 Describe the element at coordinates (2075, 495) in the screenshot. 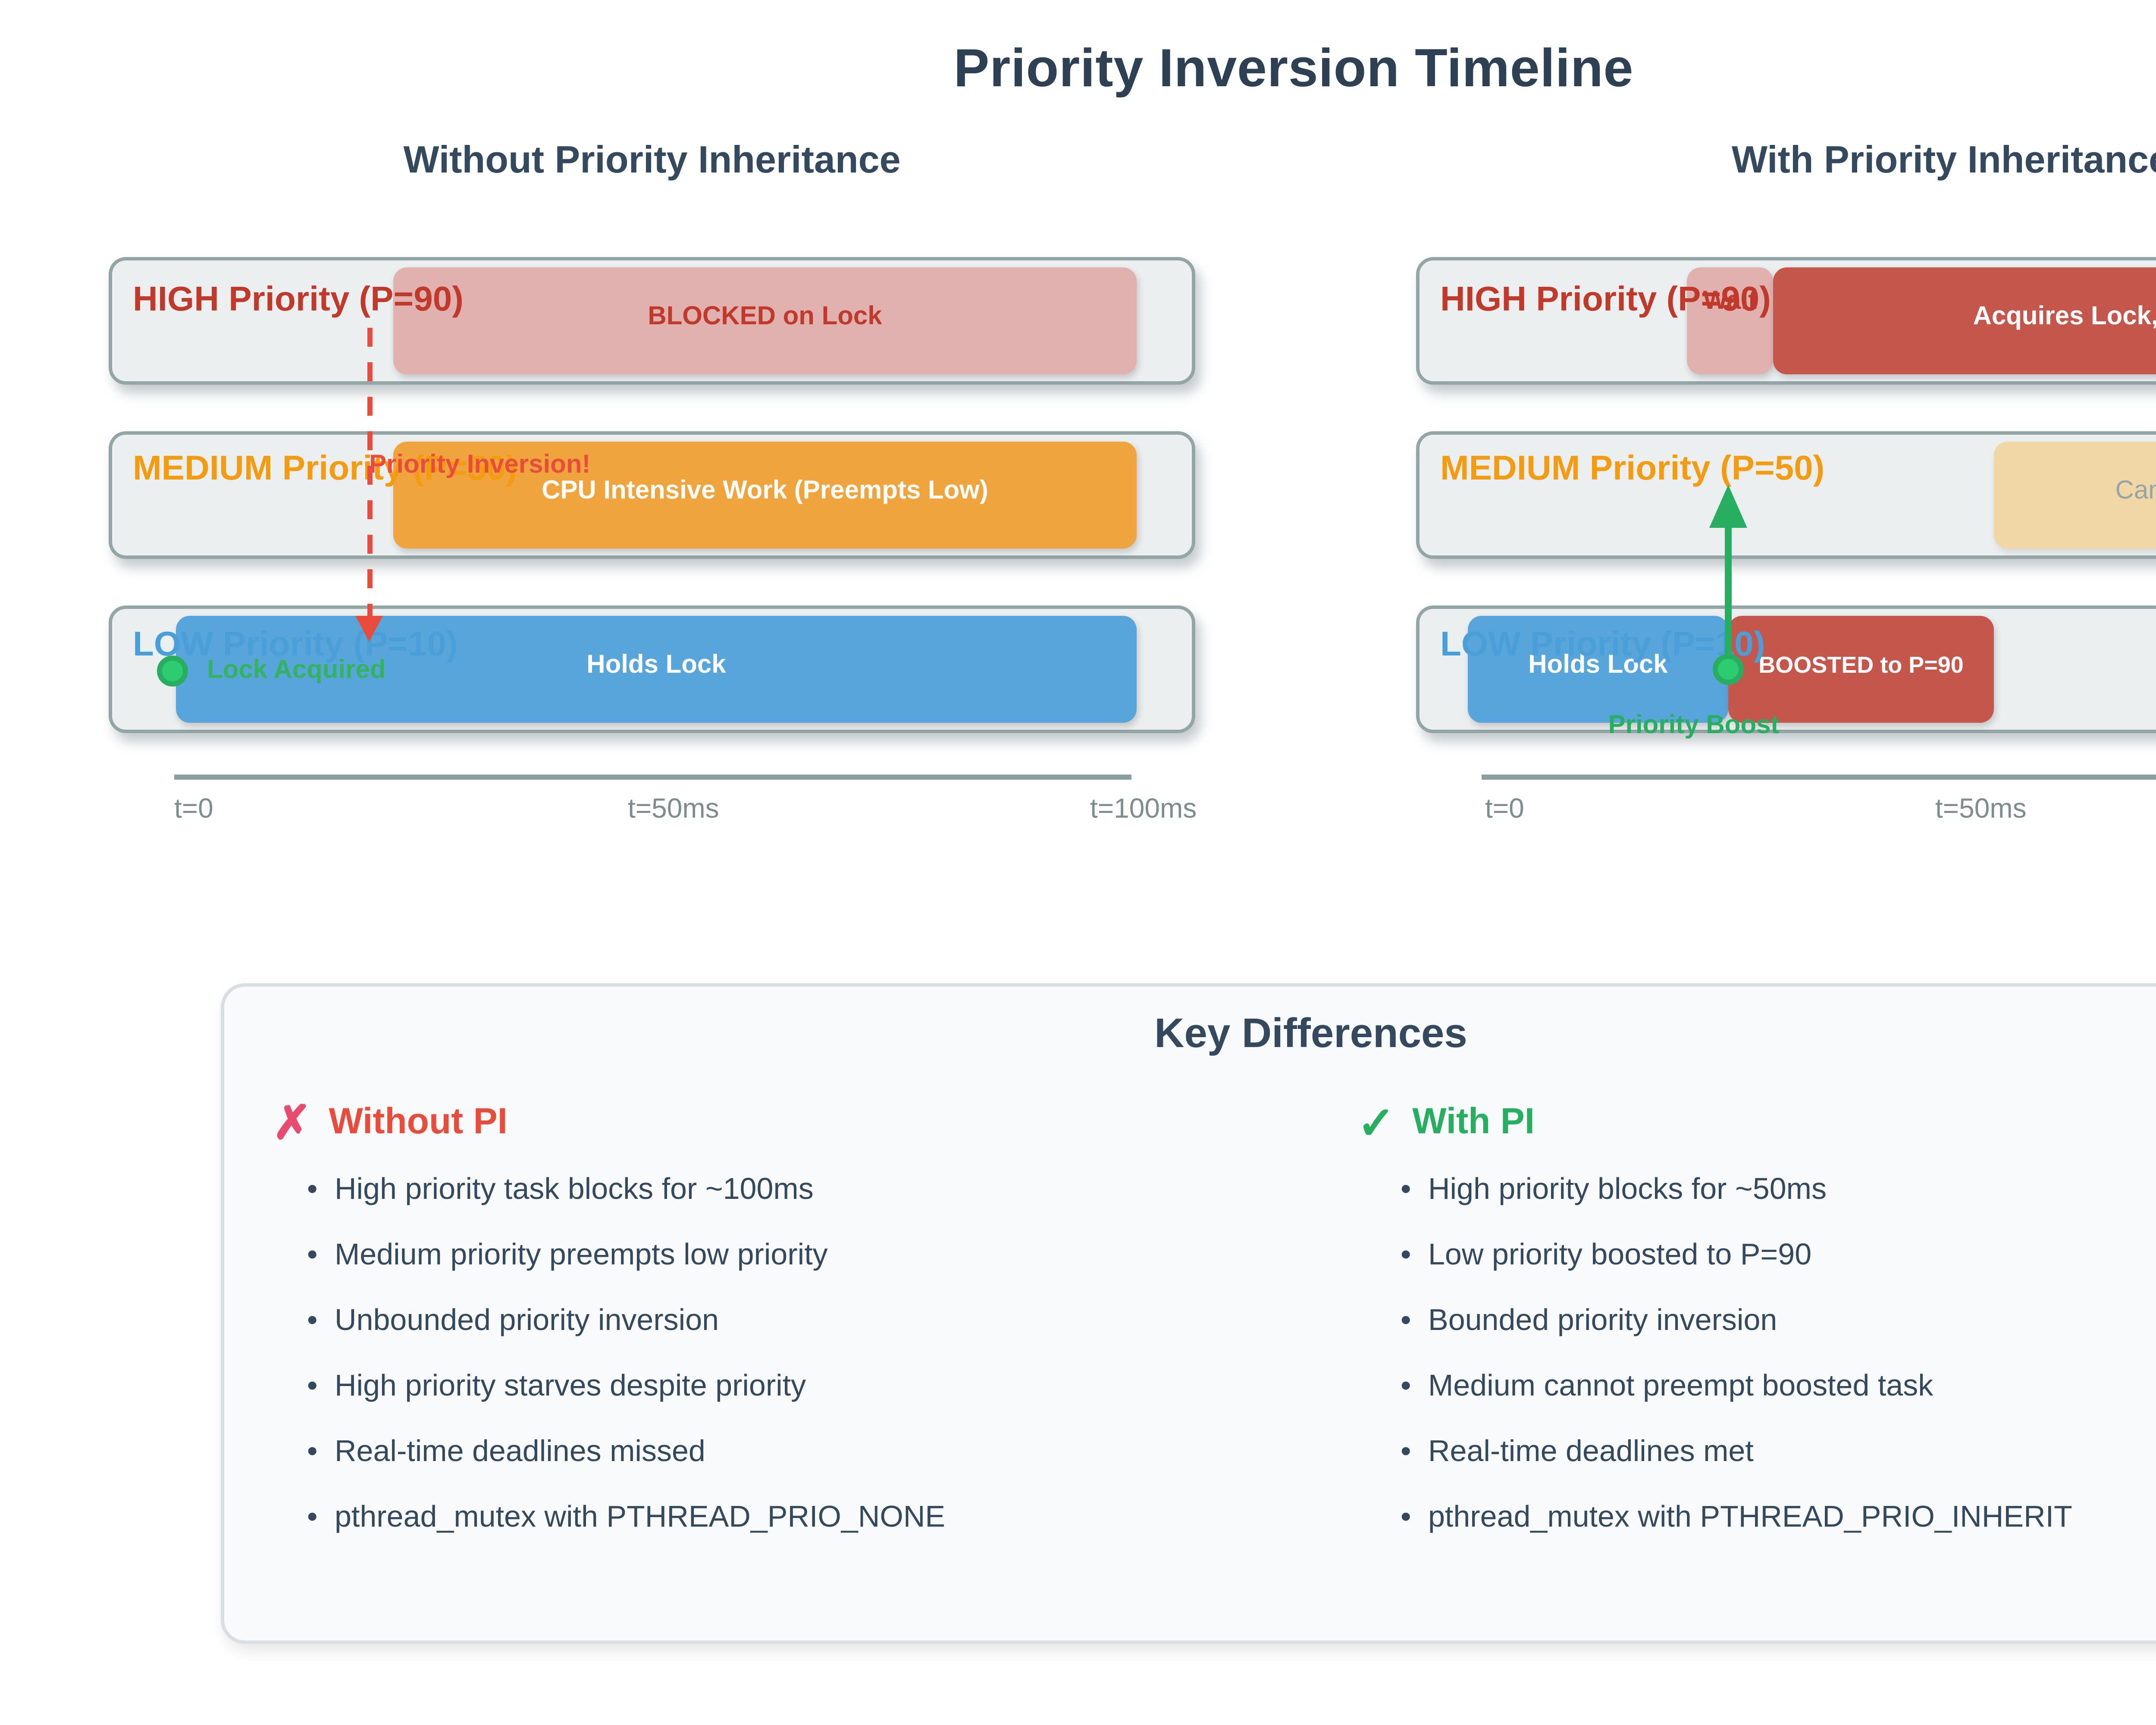

I see `bar-cannot-preempt: Cannot Preempt` at that location.